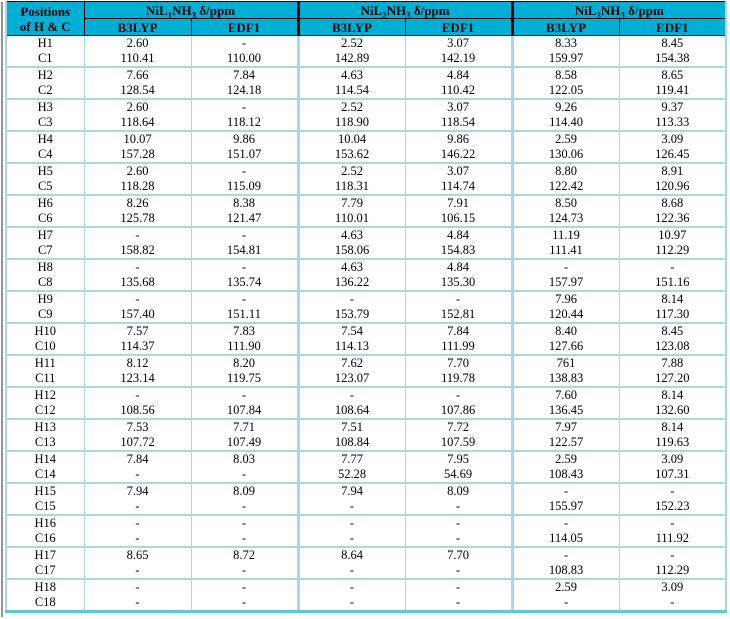 This screenshot has width=730, height=619. What do you see at coordinates (565, 219) in the screenshot?
I see `cell-C6-col5: 124.73` at bounding box center [565, 219].